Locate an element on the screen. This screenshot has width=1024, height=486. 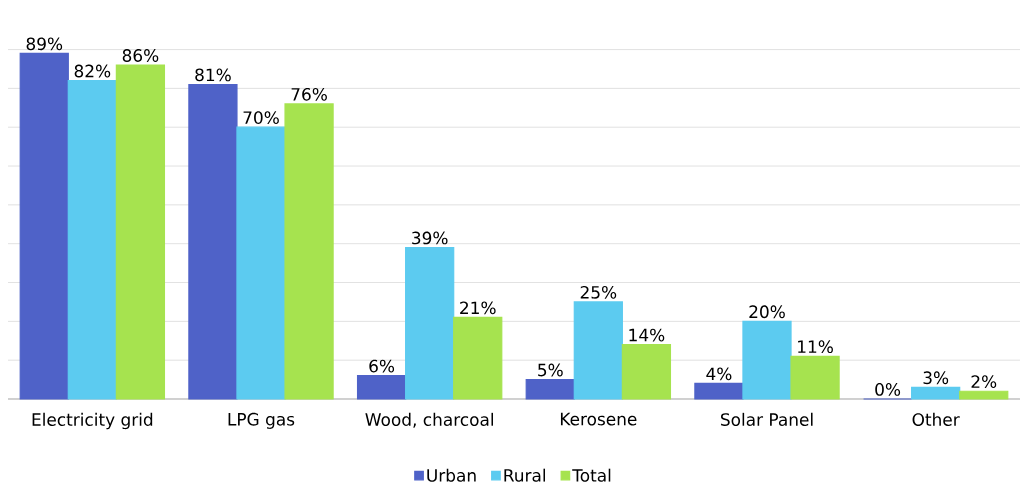
data-label: 3% is located at coordinates (936, 378).